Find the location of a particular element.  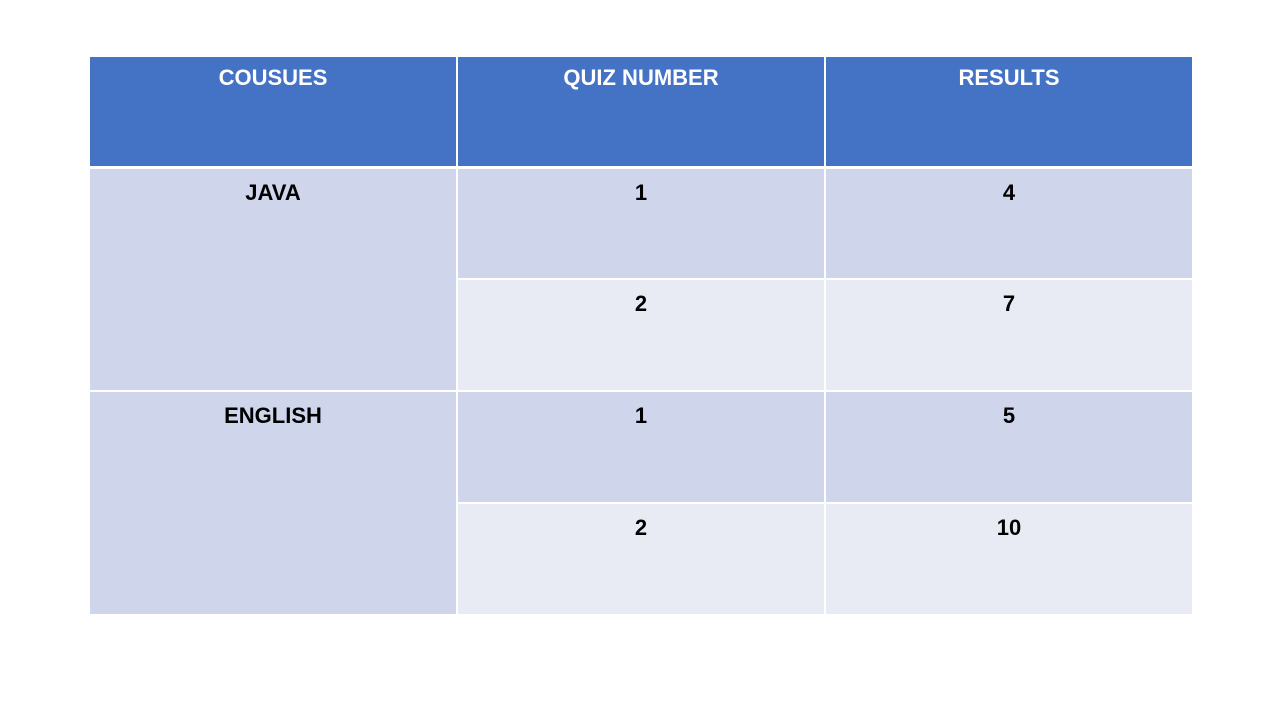

table-row-english-quiz2: 2 10 is located at coordinates (641, 559).